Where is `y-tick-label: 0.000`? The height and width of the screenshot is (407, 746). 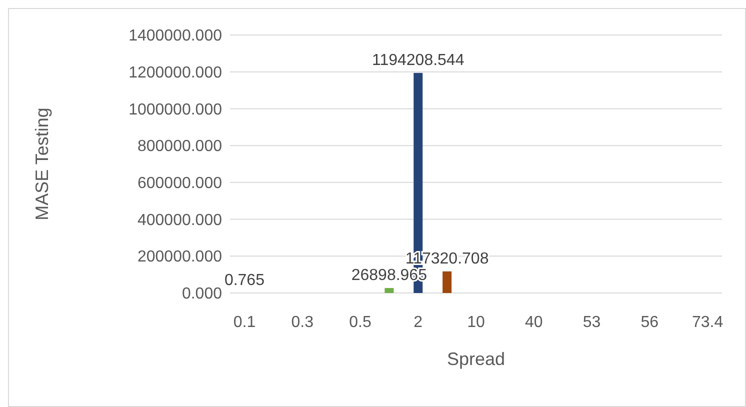
y-tick-label: 0.000 is located at coordinates (202, 294).